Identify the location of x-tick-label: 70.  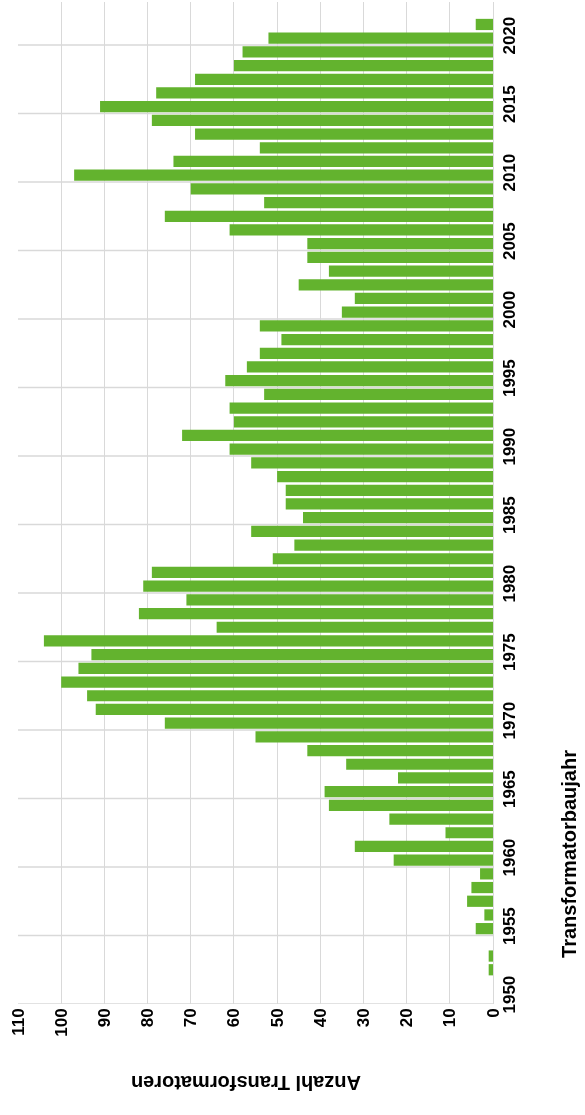
(191, 1018).